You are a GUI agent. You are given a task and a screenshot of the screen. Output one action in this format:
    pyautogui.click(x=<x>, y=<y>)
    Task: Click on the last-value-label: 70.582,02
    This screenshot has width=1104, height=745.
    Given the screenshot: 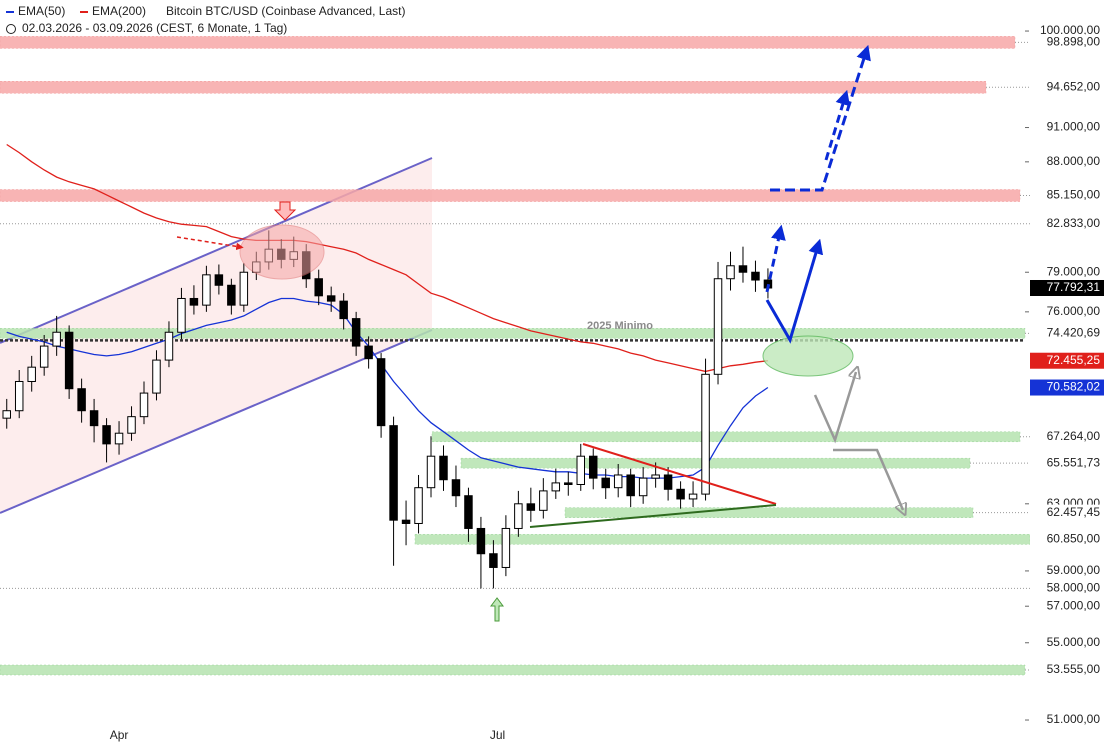 What is the action you would take?
    pyautogui.click(x=1074, y=387)
    